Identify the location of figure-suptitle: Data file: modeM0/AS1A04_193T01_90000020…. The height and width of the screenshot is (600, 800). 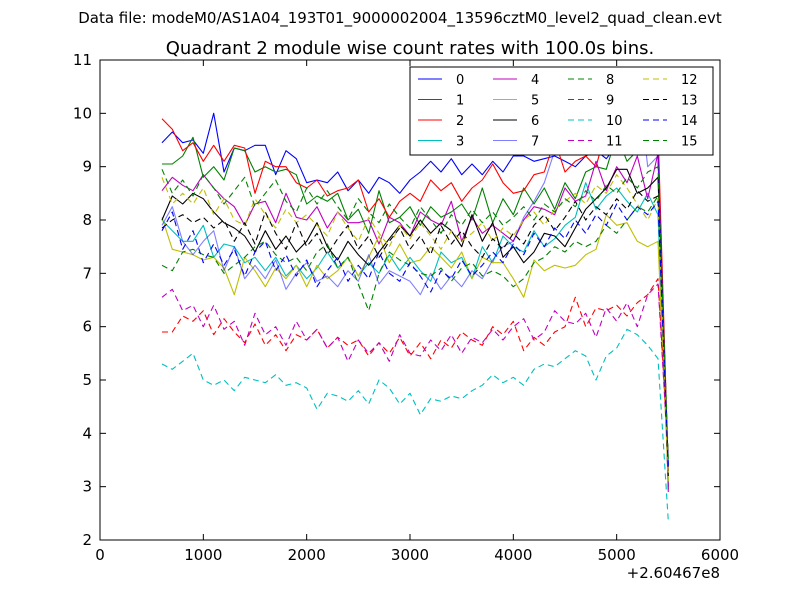
(400, 18).